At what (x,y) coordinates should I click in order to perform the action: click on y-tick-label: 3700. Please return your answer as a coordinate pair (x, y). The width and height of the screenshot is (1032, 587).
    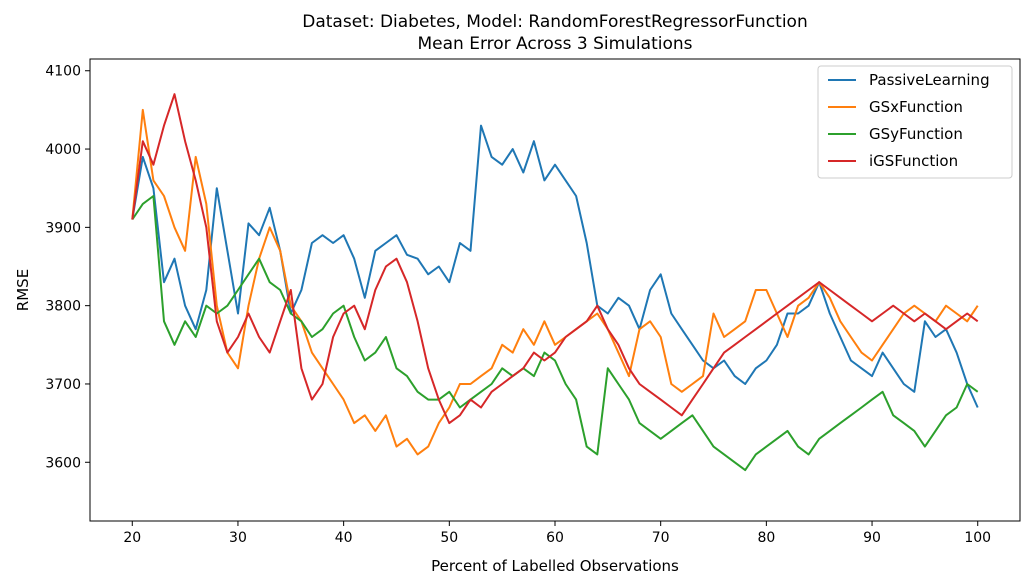
    Looking at the image, I should click on (63, 385).